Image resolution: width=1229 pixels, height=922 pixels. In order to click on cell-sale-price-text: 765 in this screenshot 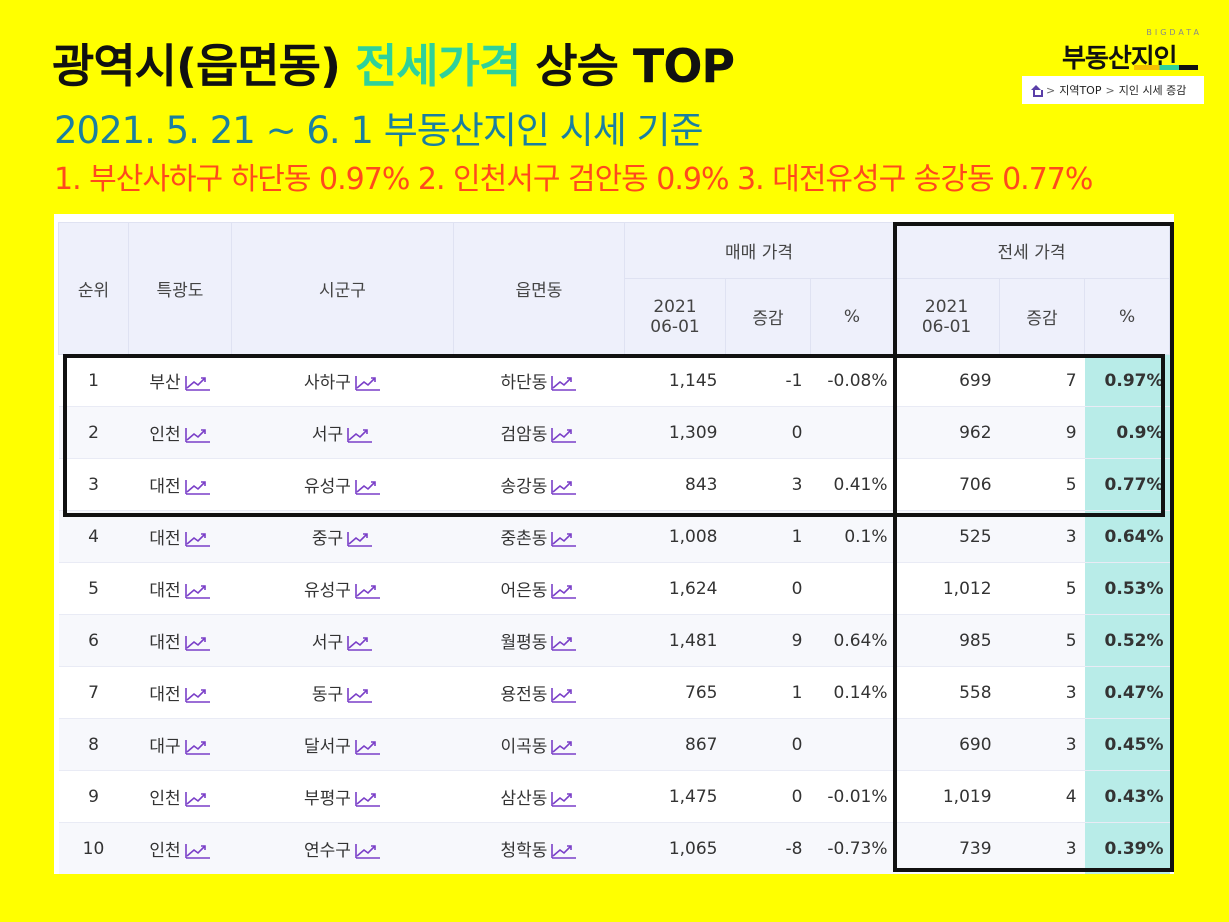, I will do `click(701, 692)`.